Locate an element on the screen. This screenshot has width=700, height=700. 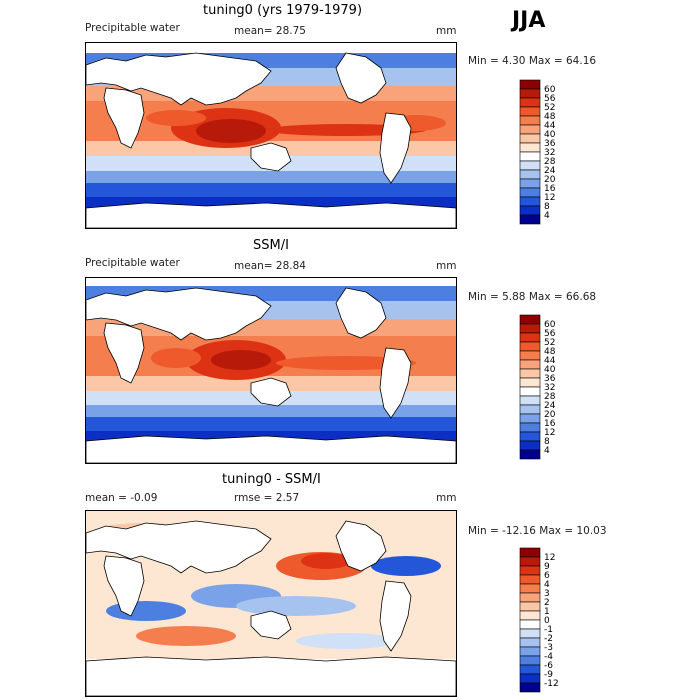
colorbar-level-label: -4 is located at coordinates (548, 657).